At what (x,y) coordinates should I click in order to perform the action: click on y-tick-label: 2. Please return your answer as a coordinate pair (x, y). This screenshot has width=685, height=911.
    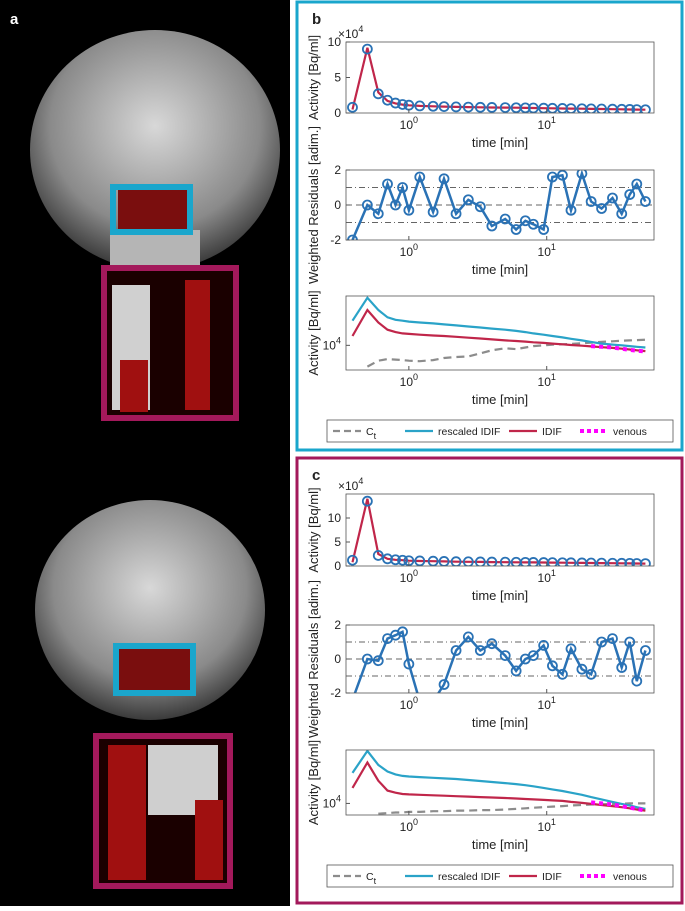
    Looking at the image, I should click on (337, 625).